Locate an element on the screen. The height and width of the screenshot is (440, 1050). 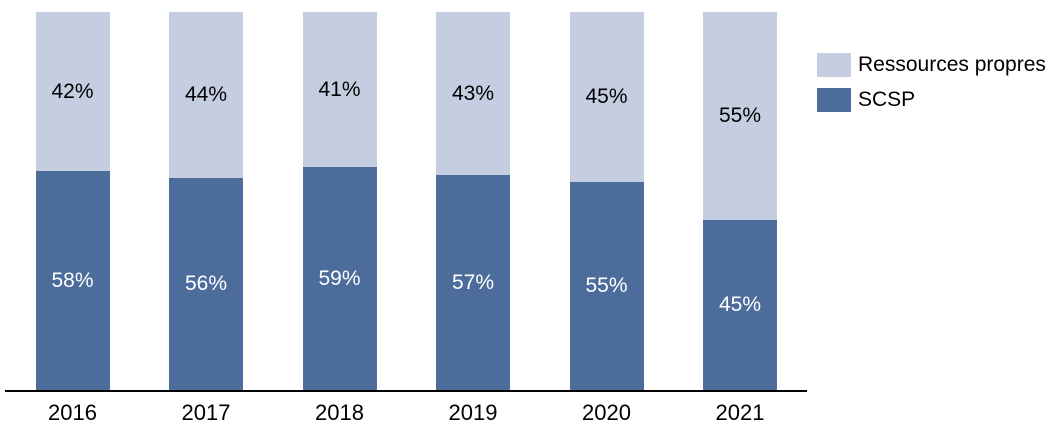
bar-value-label-ressources-propres: 42% is located at coordinates (72, 91).